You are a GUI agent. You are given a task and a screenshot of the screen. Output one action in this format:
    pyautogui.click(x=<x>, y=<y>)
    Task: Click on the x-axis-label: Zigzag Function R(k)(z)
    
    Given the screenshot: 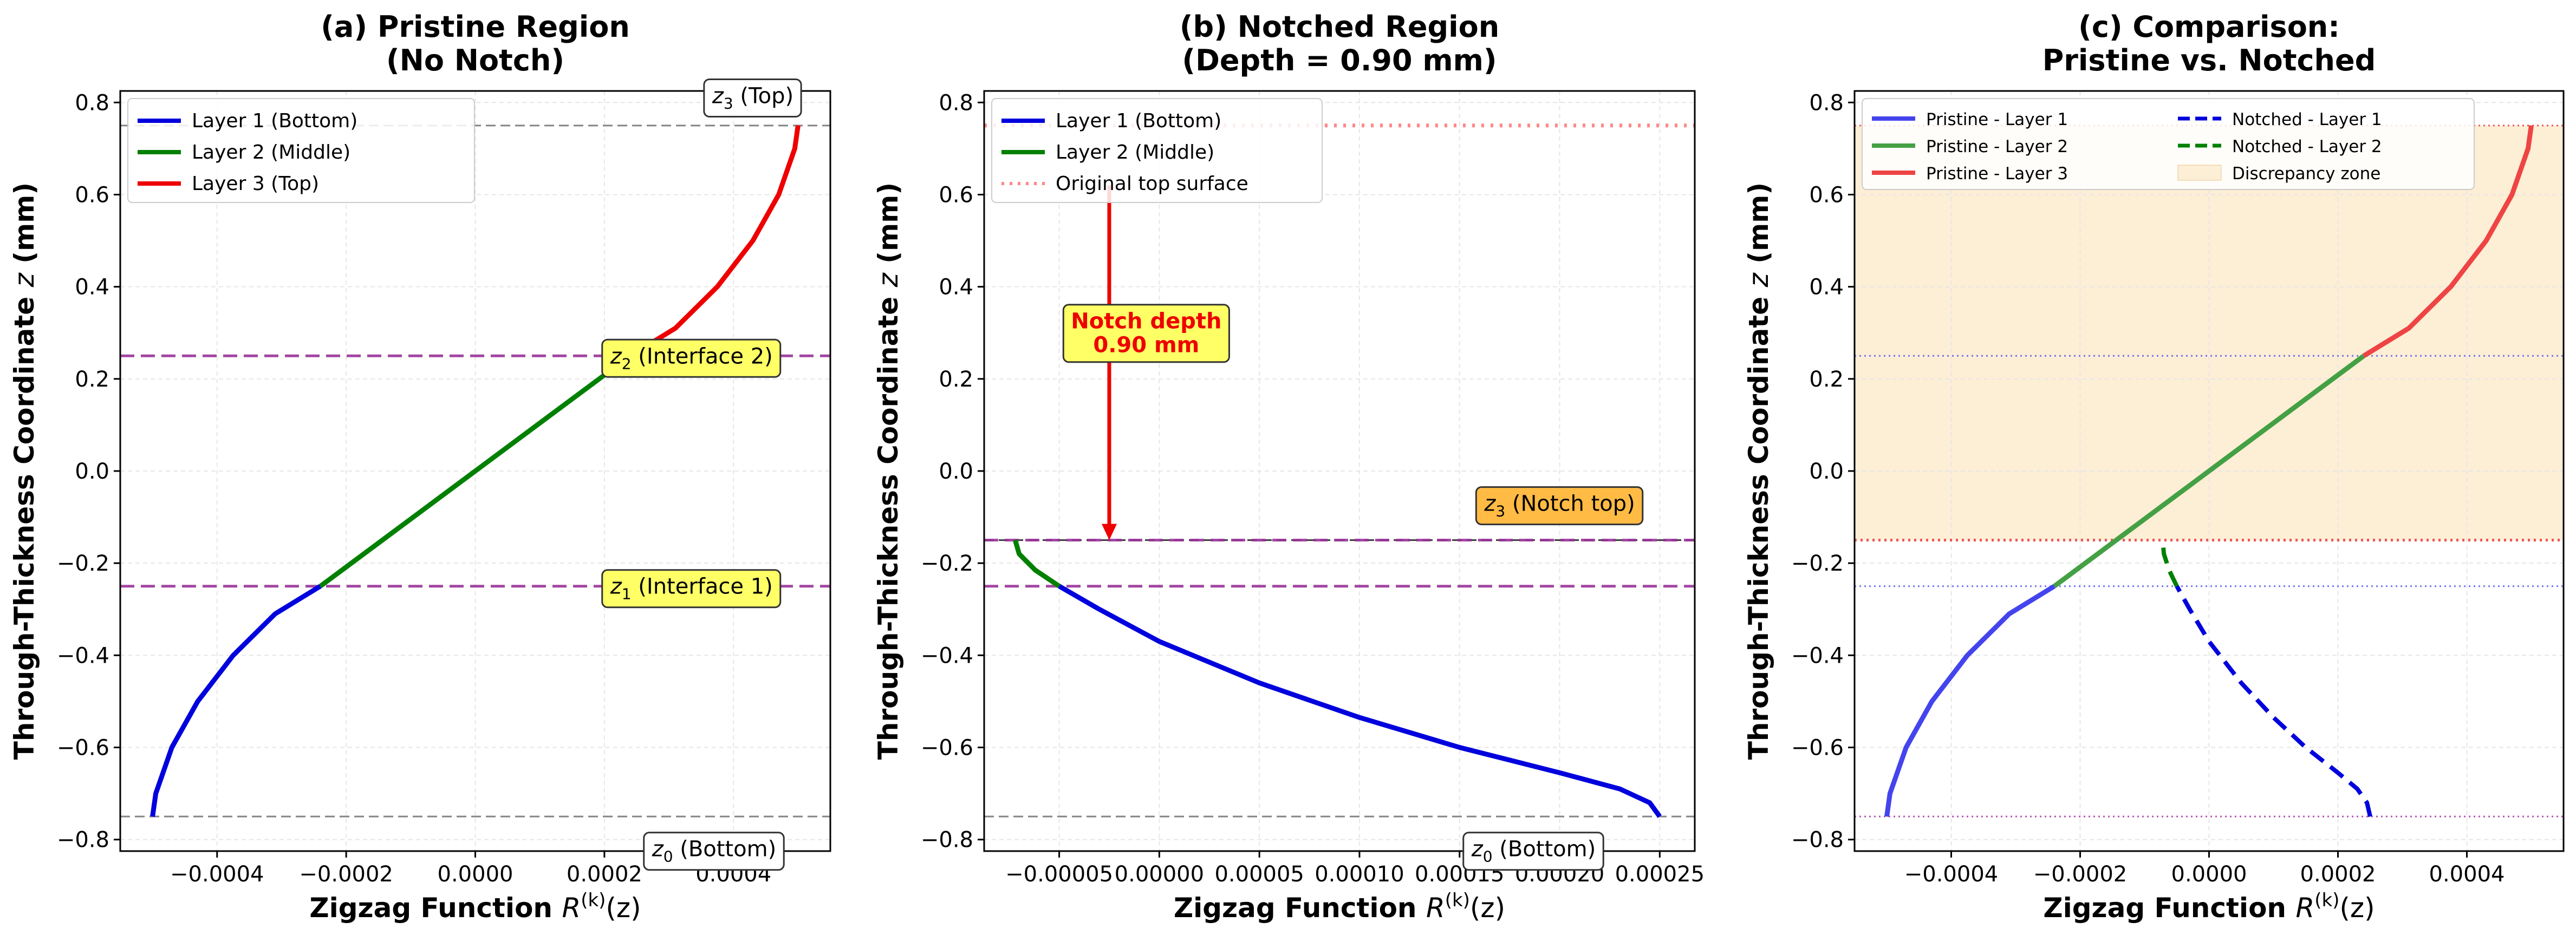 What is the action you would take?
    pyautogui.click(x=475, y=907)
    